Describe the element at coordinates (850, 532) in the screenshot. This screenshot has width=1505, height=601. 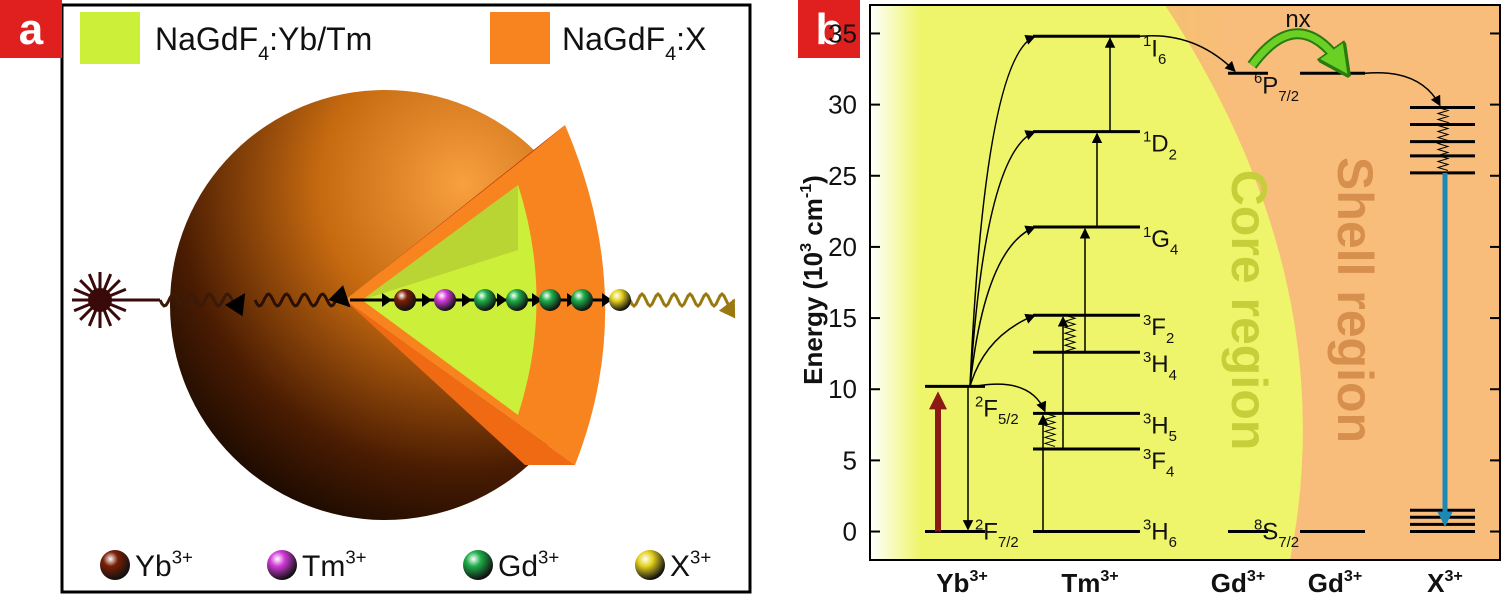
I see `y-tick-label: 0` at that location.